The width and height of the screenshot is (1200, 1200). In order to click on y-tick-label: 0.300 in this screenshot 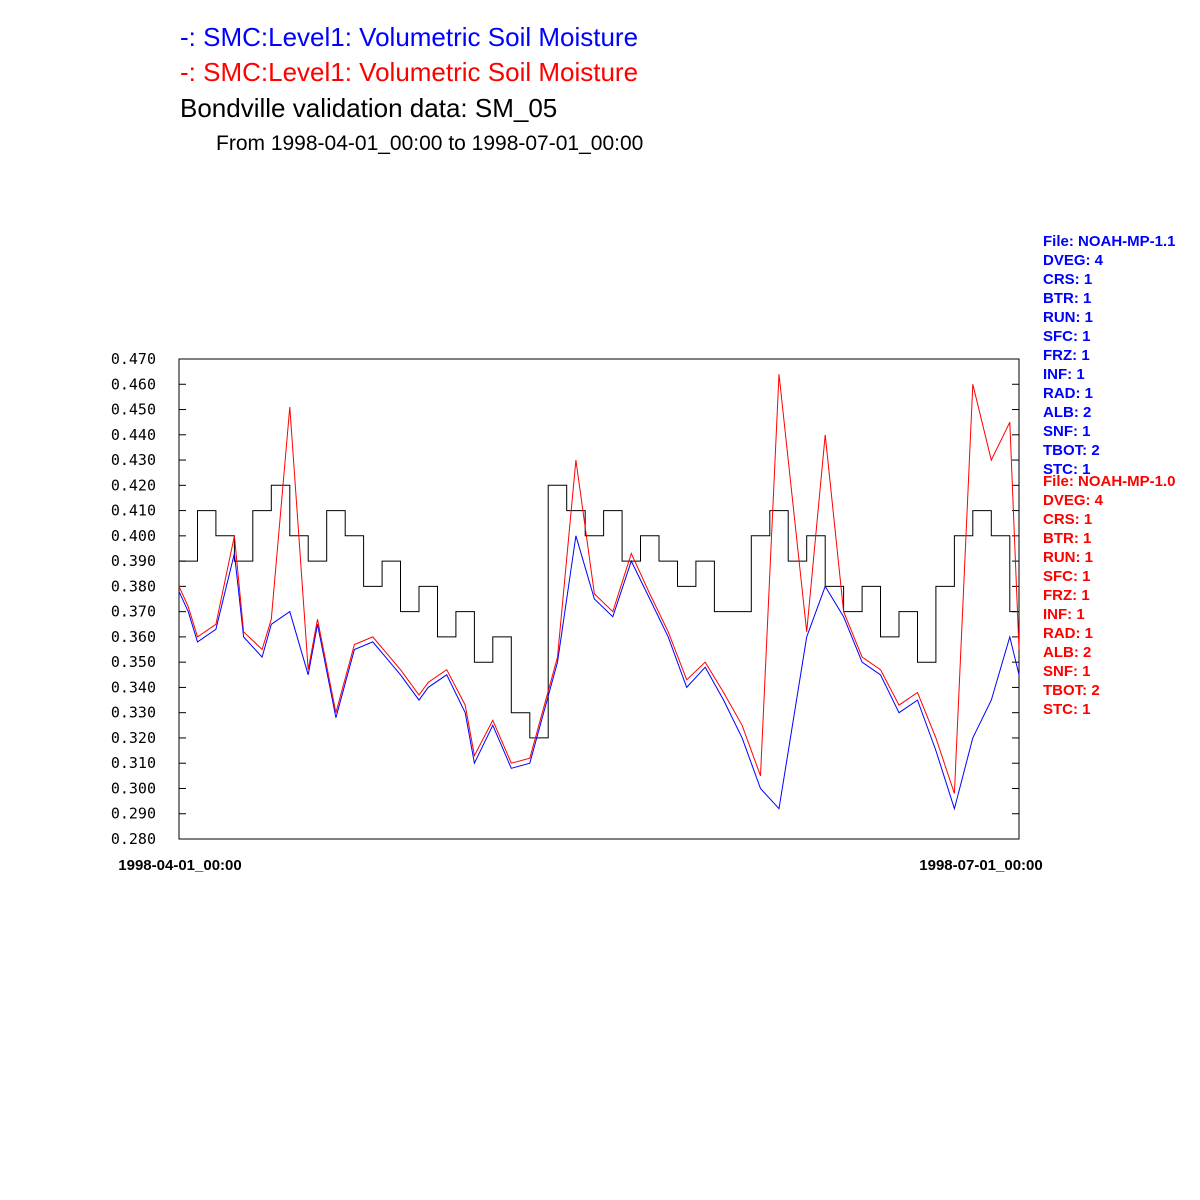, I will do `click(133, 788)`.